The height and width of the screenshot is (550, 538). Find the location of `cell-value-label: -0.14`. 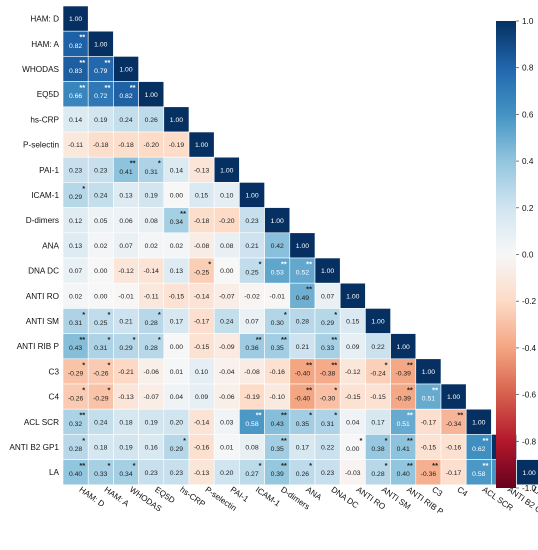

cell-value-label: -0.14 is located at coordinates (151, 271).